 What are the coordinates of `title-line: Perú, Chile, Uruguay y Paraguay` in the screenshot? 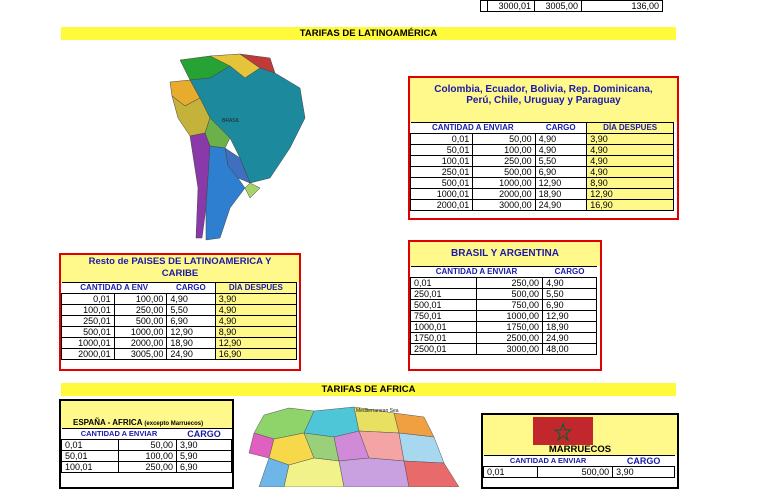 It's located at (543, 100).